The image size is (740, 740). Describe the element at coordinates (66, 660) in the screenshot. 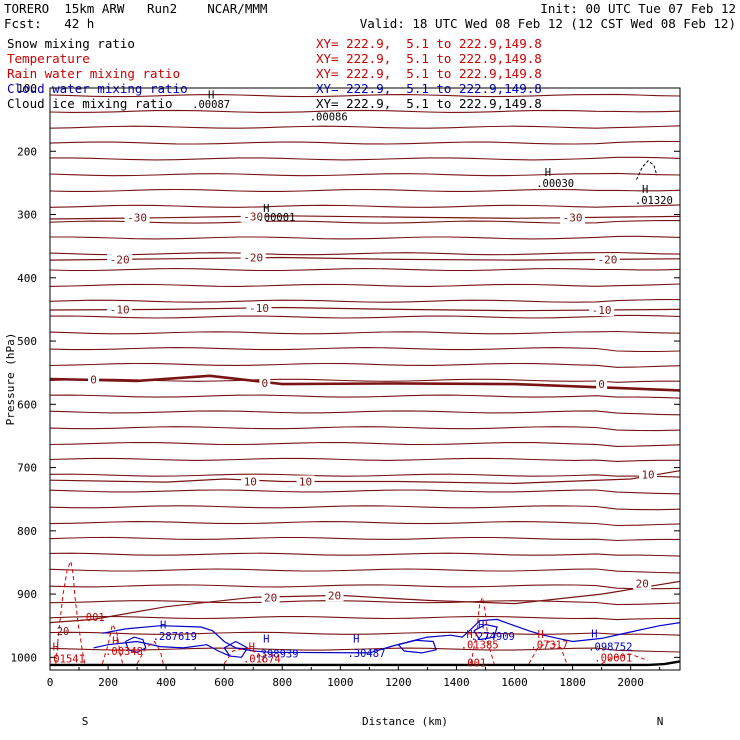

I see `extremum-label: .01541` at that location.